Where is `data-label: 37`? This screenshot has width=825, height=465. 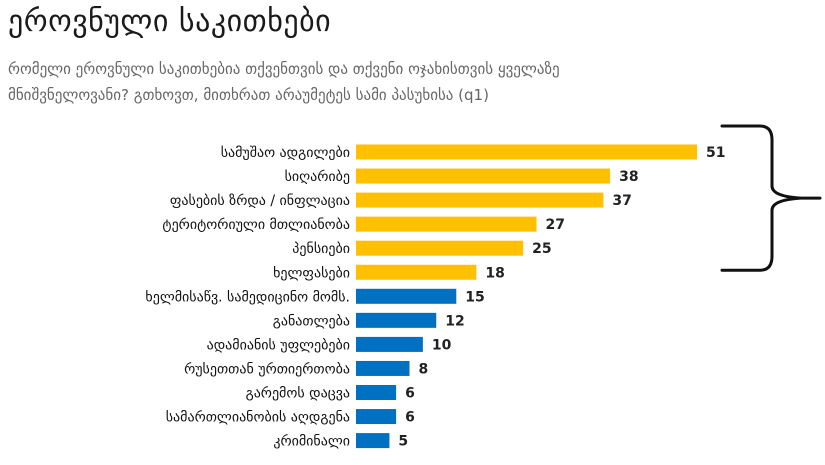
data-label: 37 is located at coordinates (621, 201).